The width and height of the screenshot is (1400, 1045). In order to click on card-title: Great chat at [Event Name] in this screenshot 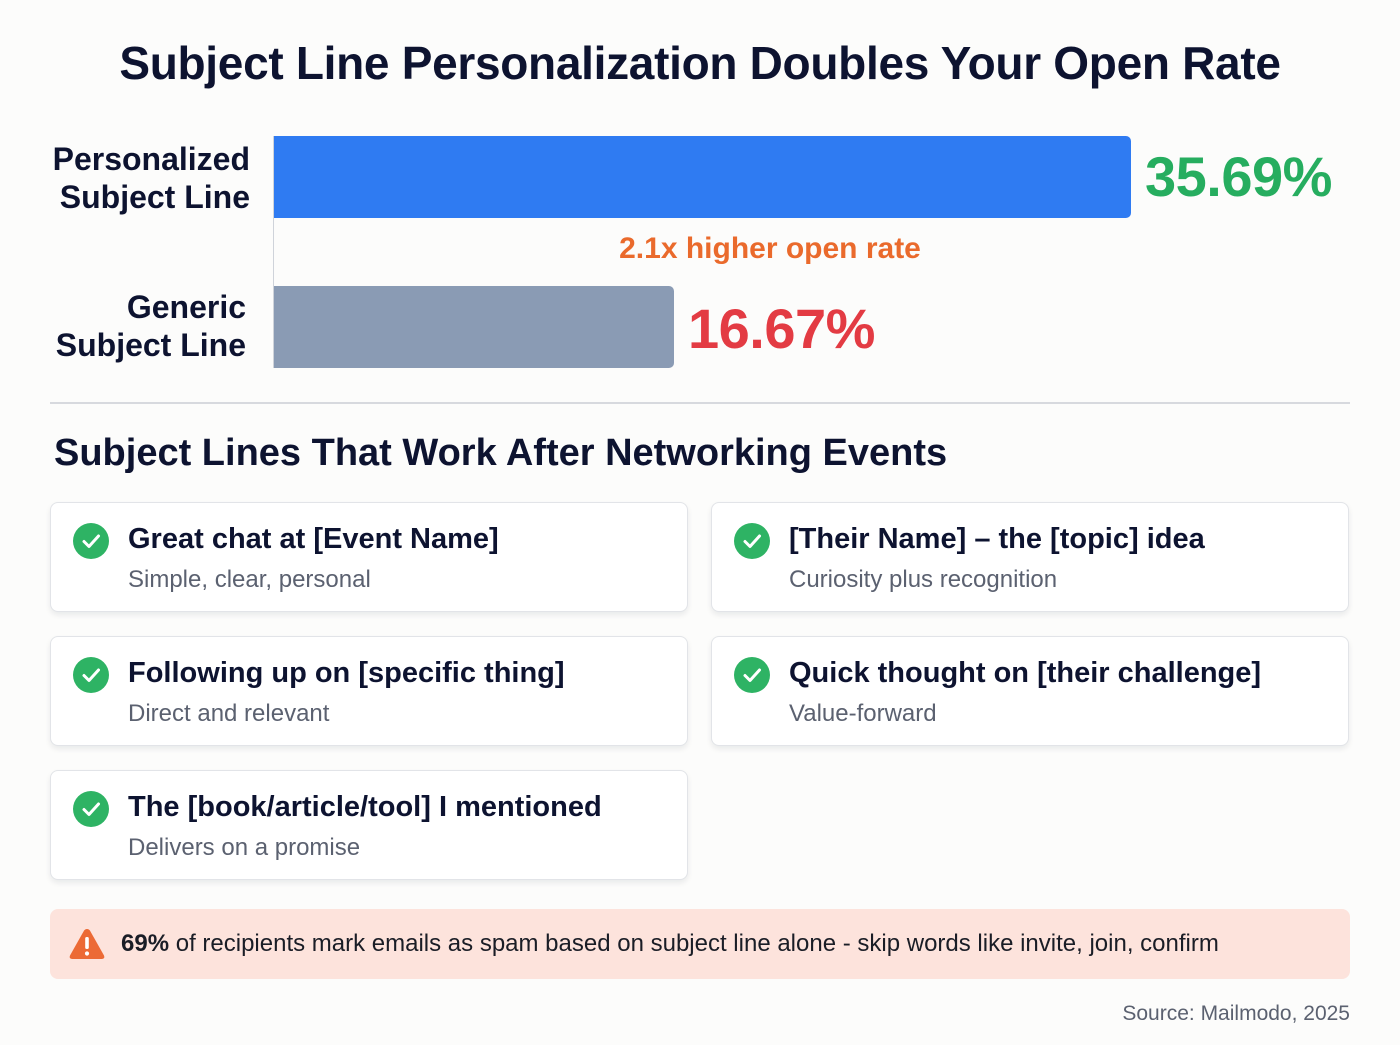, I will do `click(313, 539)`.